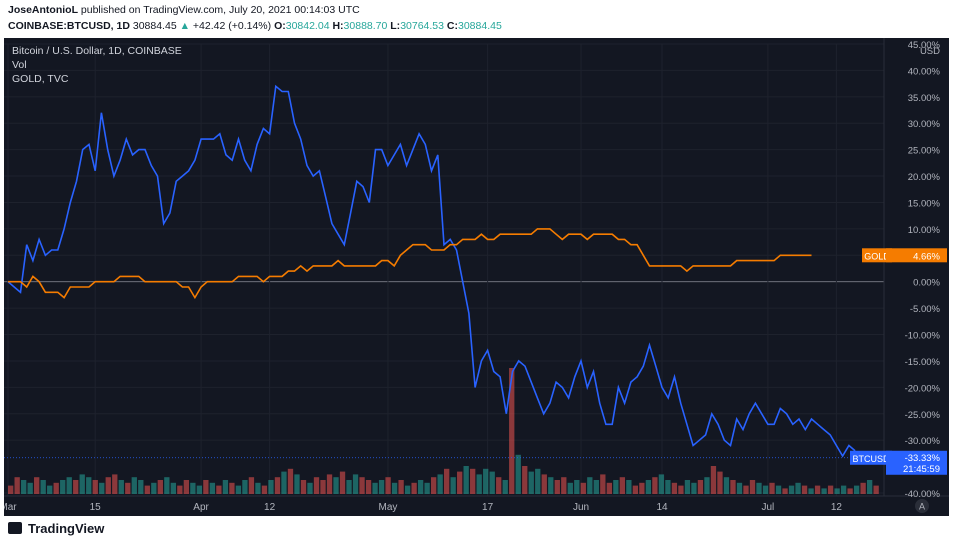  I want to click on price-axis-panel, so click(916, 277).